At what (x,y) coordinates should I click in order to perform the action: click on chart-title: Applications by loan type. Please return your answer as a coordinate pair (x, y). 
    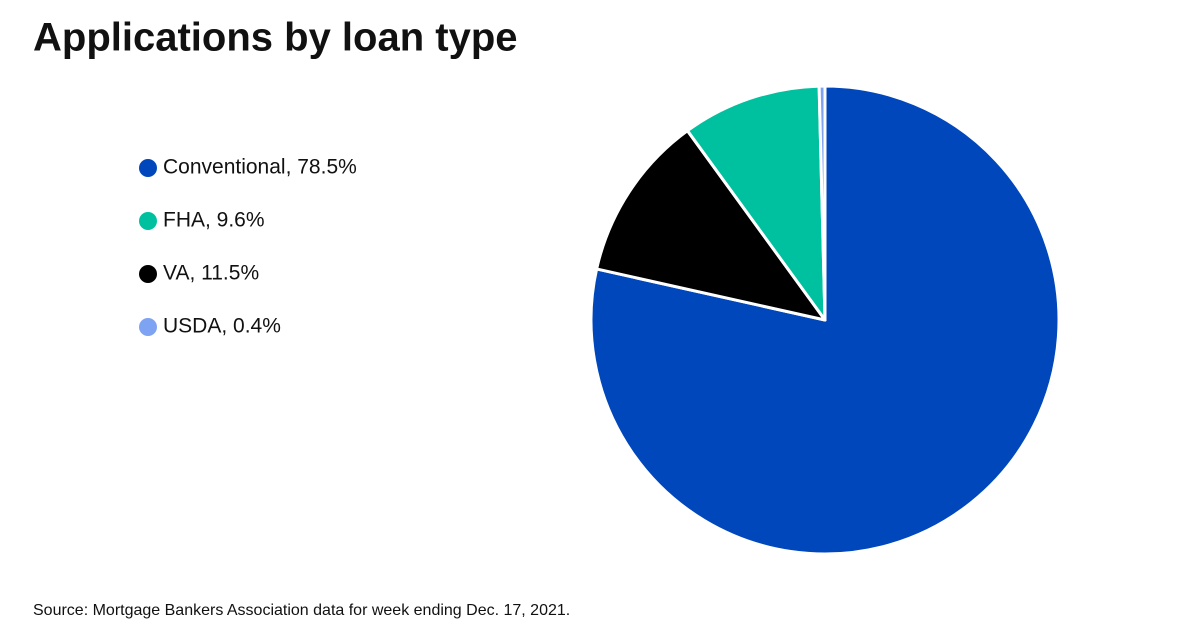
    Looking at the image, I should click on (275, 38).